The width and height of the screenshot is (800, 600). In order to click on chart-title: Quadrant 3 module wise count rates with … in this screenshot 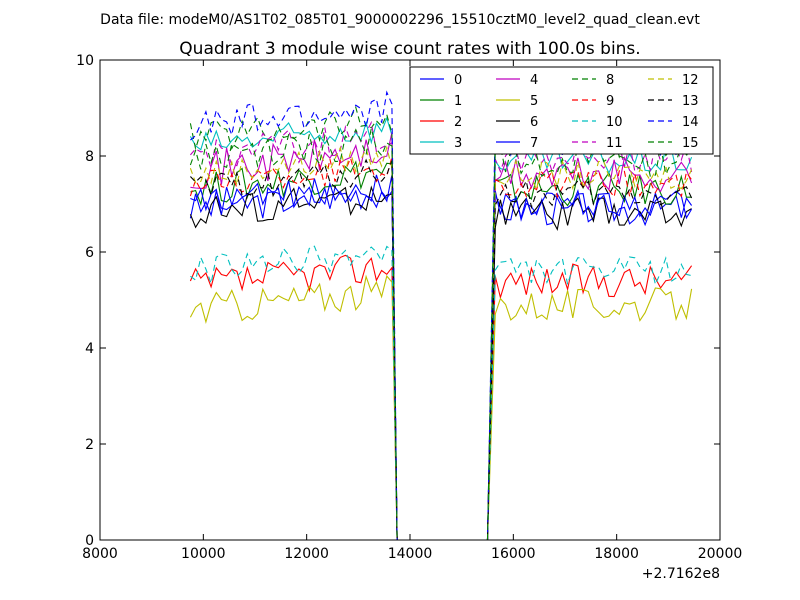, I will do `click(409, 49)`.